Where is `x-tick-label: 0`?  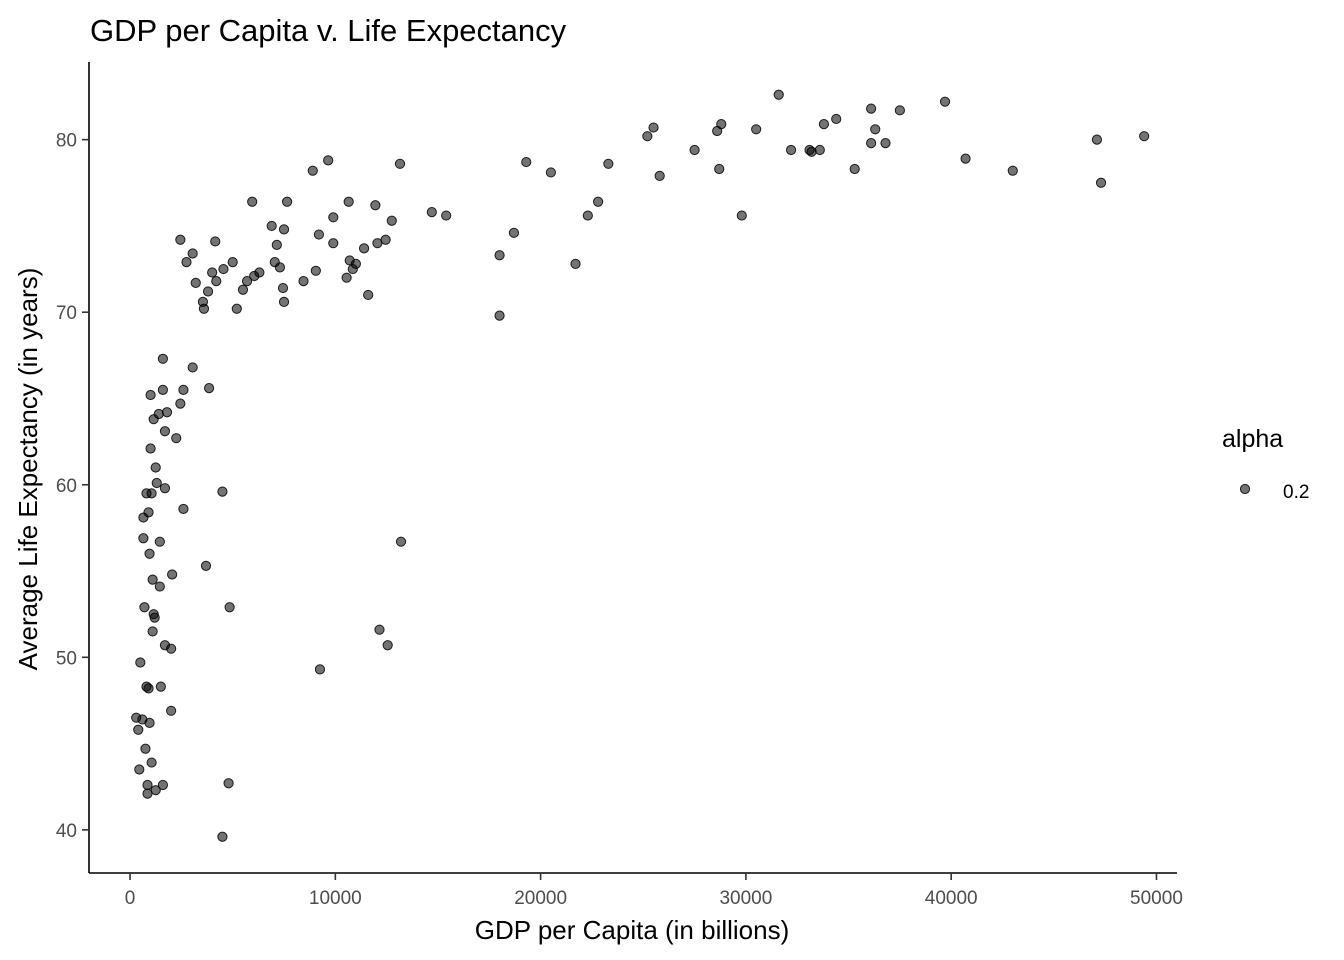
x-tick-label: 0 is located at coordinates (130, 898).